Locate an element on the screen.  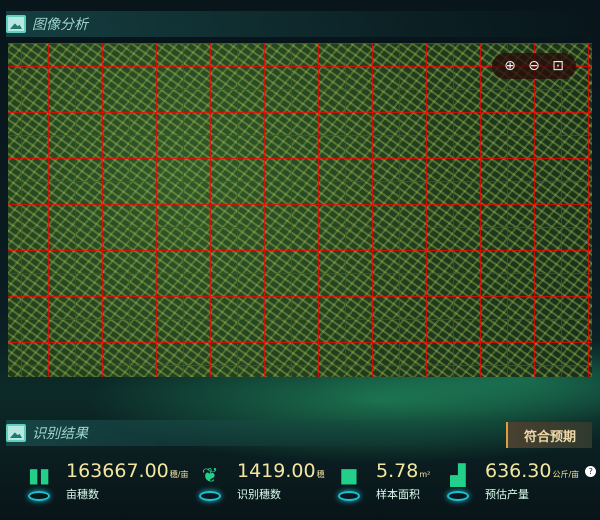
bar-chart-icon: ▟ is located at coordinates (458, 475).